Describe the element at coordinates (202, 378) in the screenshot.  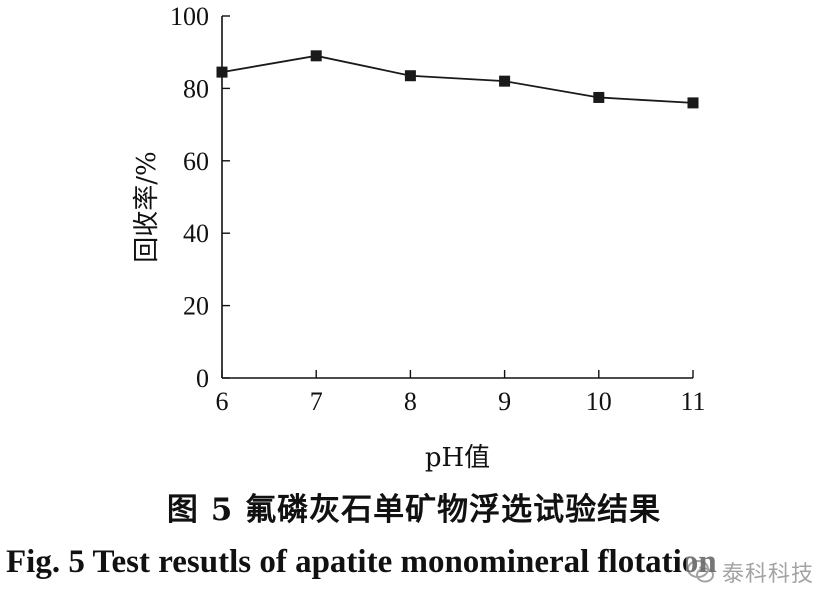
I see `y-tick-label: 0` at that location.